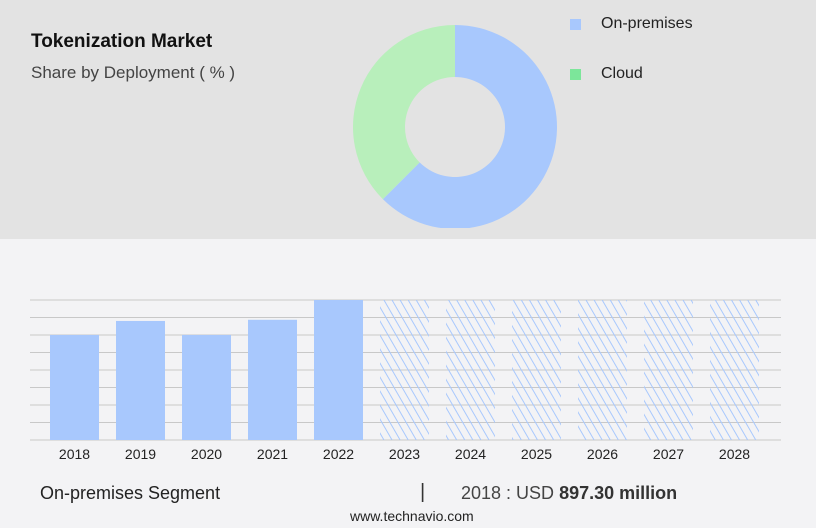  I want to click on donut-chart, so click(455, 126).